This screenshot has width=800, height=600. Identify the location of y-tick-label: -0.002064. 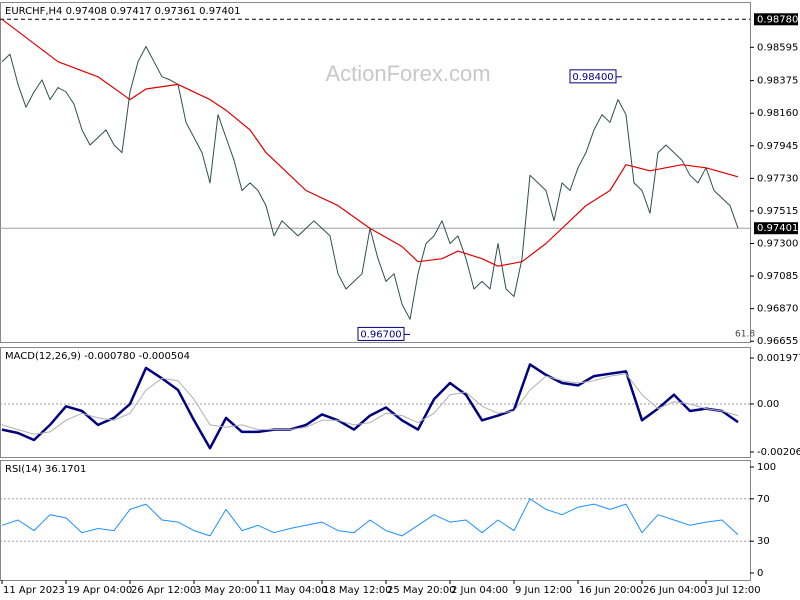
(778, 452).